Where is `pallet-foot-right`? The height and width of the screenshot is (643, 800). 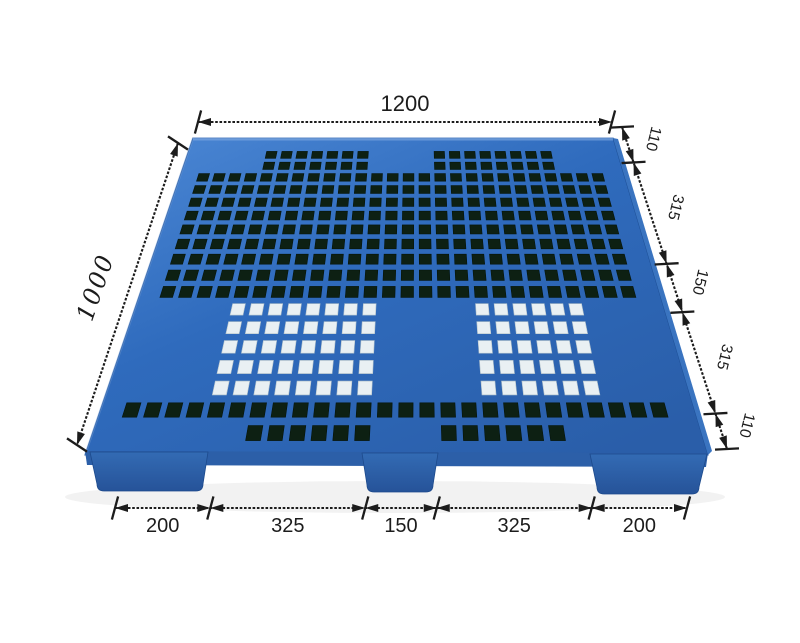
pallet-foot-right is located at coordinates (648, 474).